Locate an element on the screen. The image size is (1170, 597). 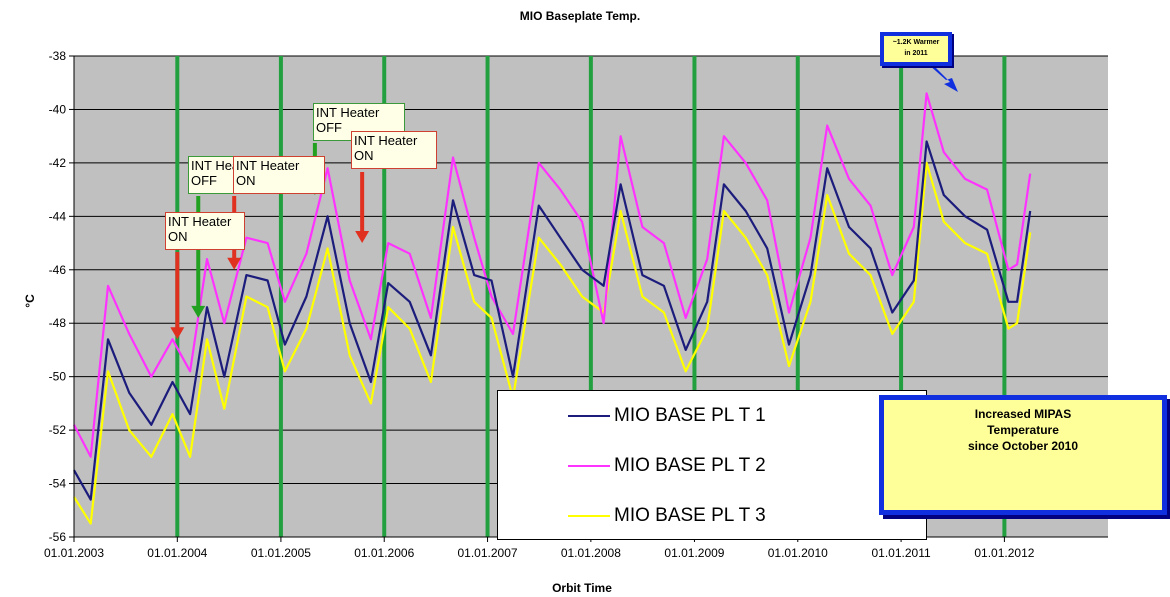
legend-entry: MIO BASE PL T 1 is located at coordinates (712, 416).